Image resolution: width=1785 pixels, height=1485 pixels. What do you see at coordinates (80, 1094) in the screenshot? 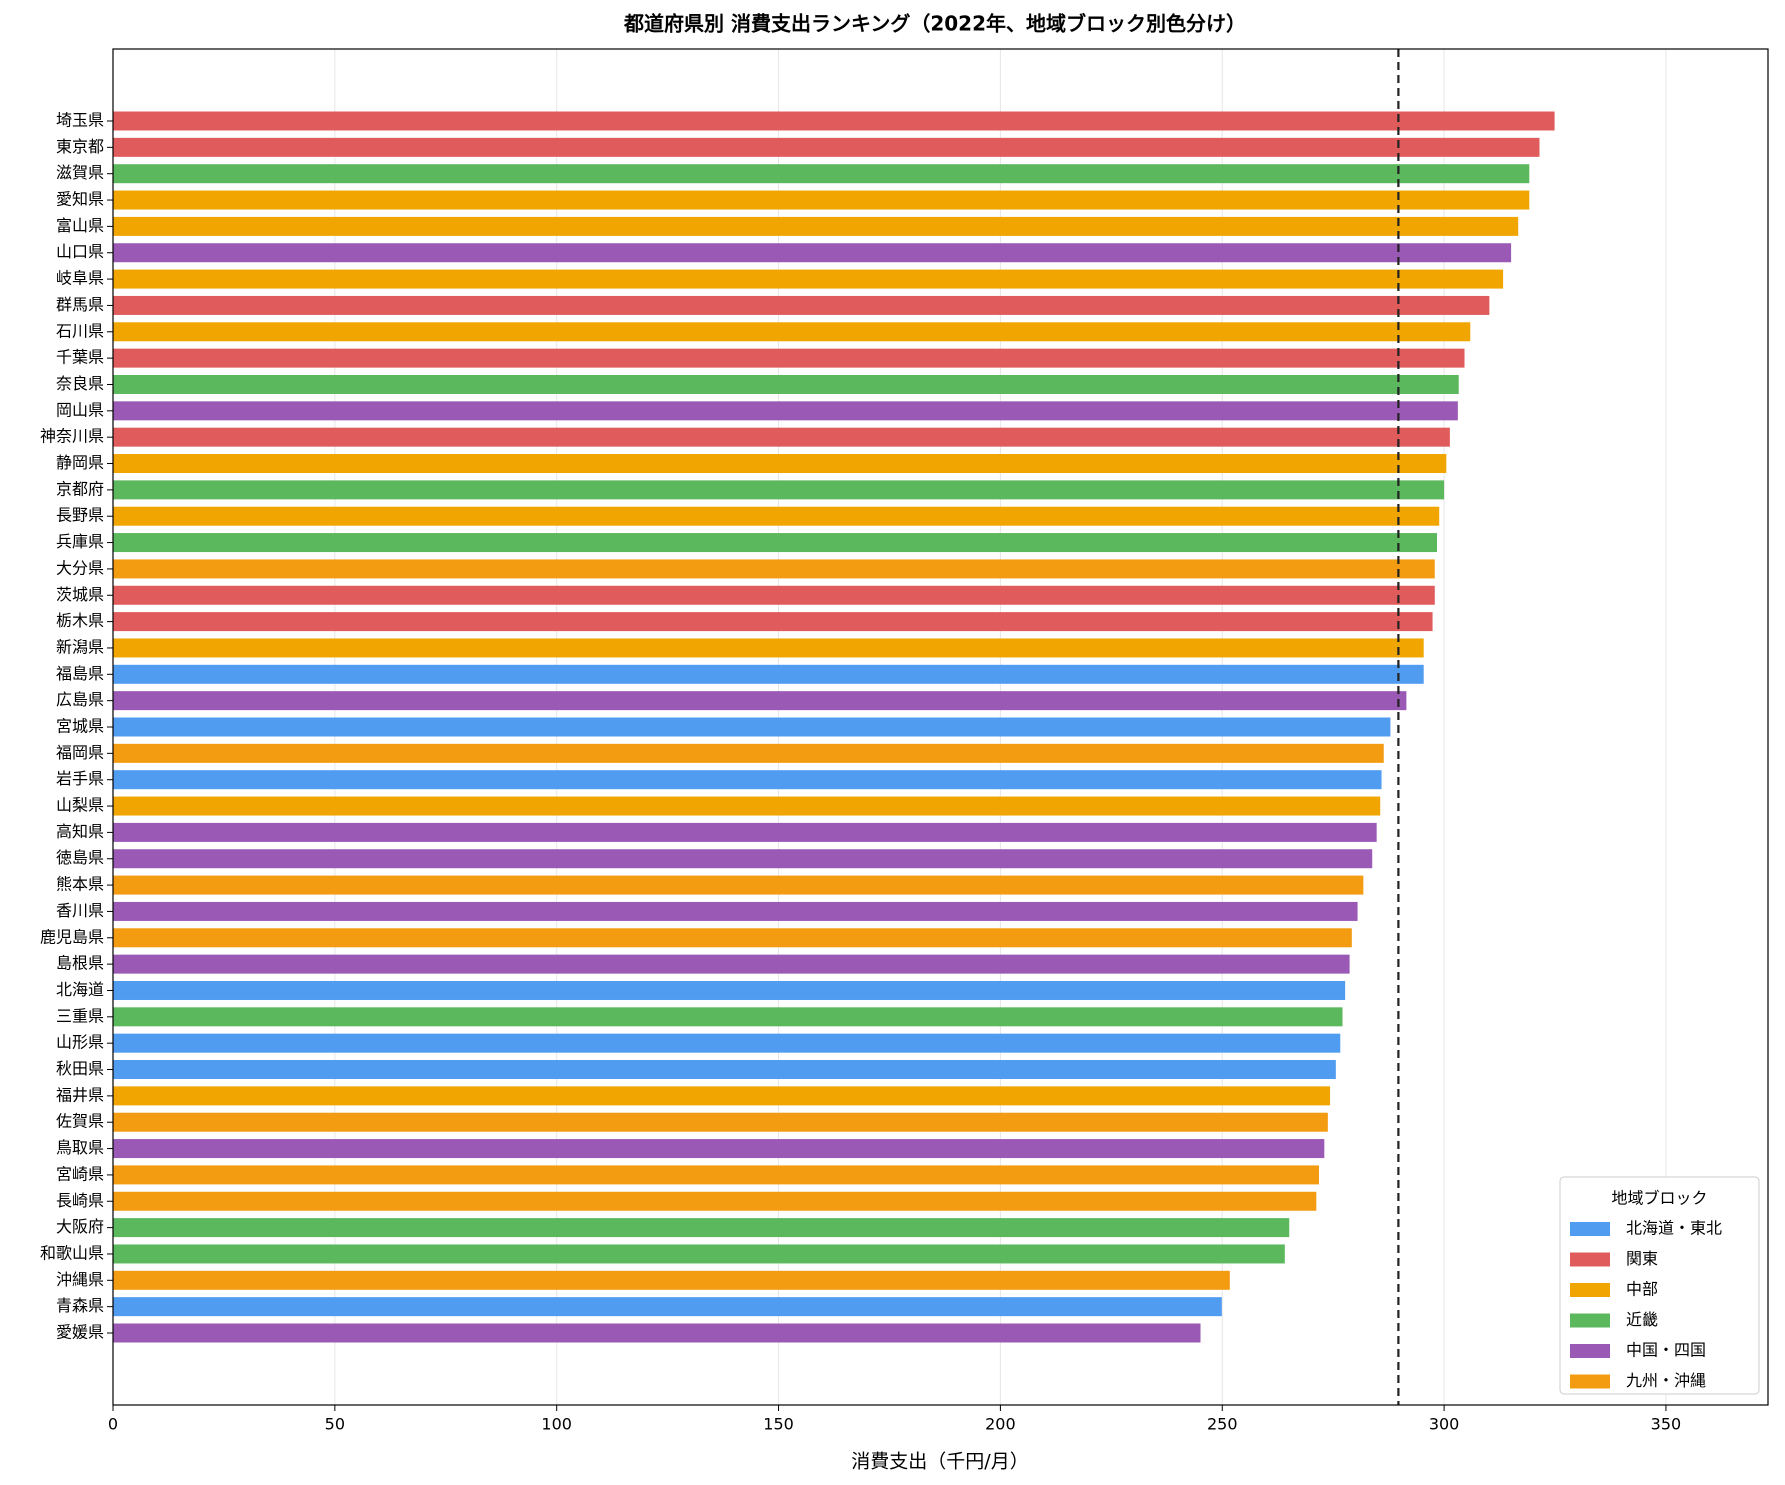
I see `y-tick-label: 福井県` at bounding box center [80, 1094].